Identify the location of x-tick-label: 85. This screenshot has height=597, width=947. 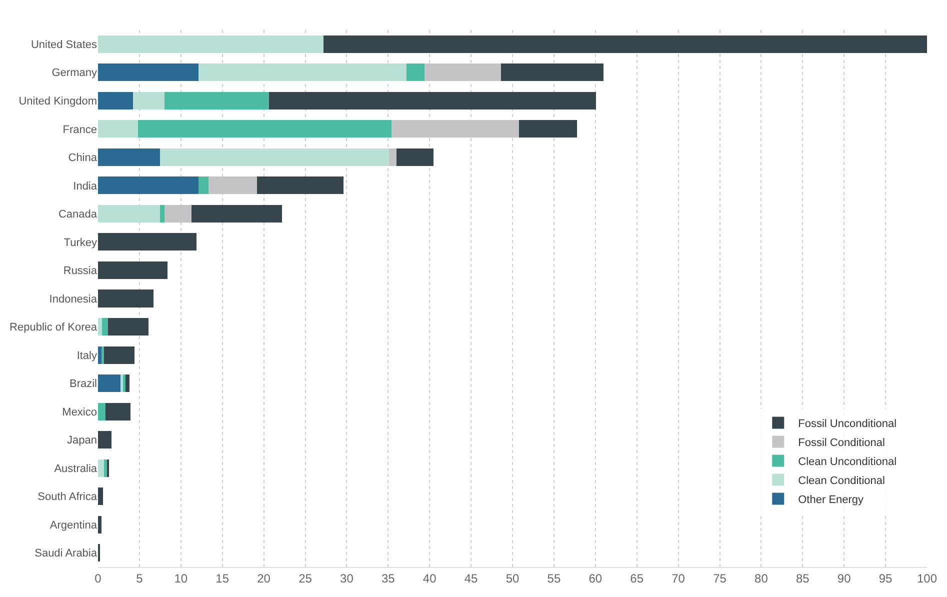
(803, 578).